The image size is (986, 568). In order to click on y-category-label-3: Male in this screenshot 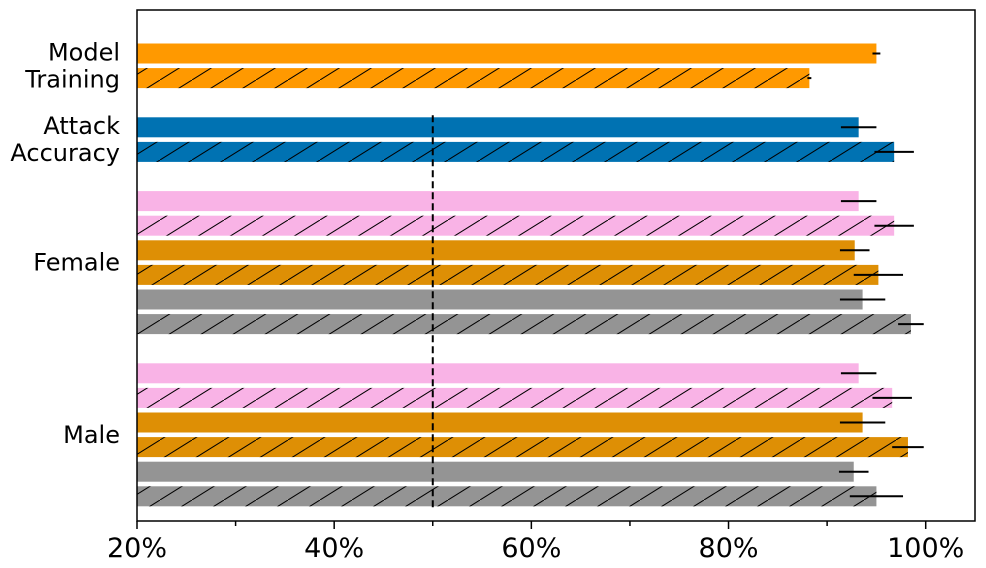, I will do `click(91, 435)`.